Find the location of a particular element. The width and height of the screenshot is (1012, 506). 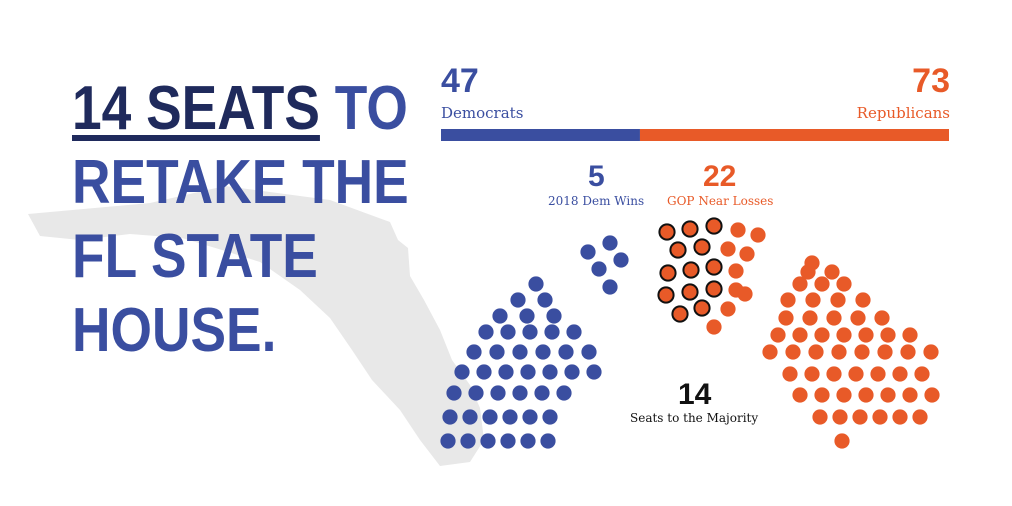

headline-line-1: 14 SEATS TO is located at coordinates (240, 109).